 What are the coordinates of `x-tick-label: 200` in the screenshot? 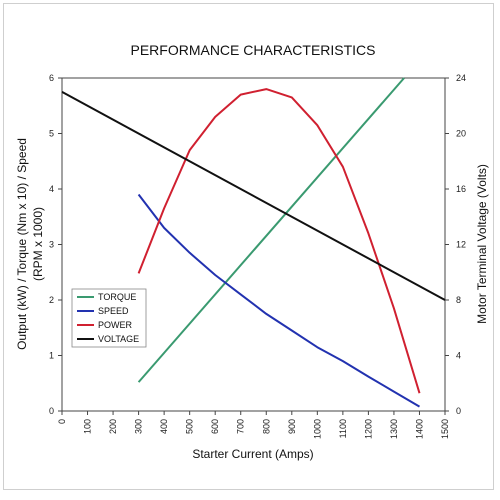 It's located at (113, 426).